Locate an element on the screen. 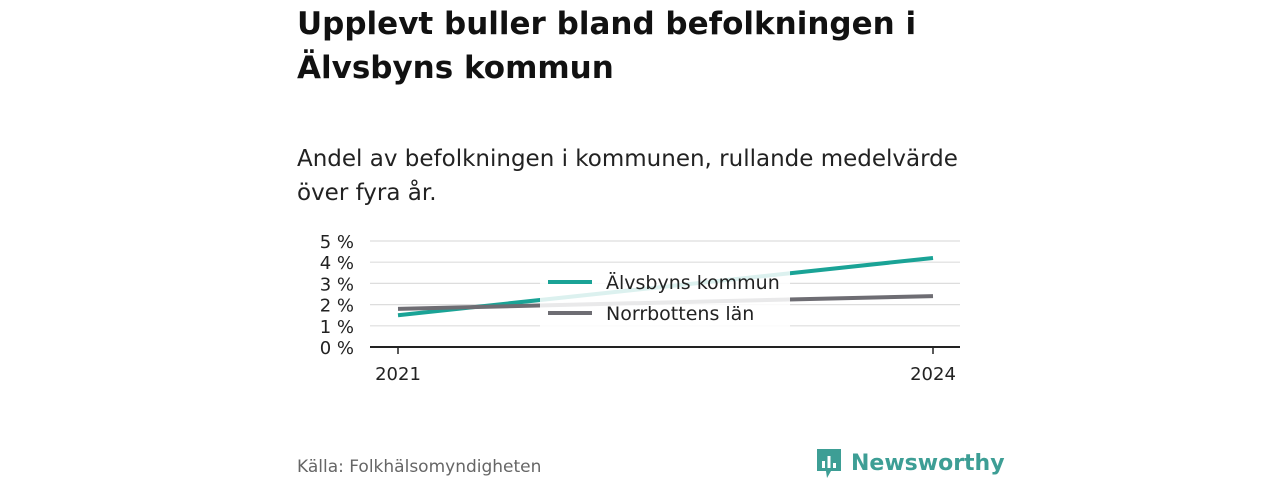 The image size is (1280, 480). newsworthy-logo: Newsworthy is located at coordinates (910, 463).